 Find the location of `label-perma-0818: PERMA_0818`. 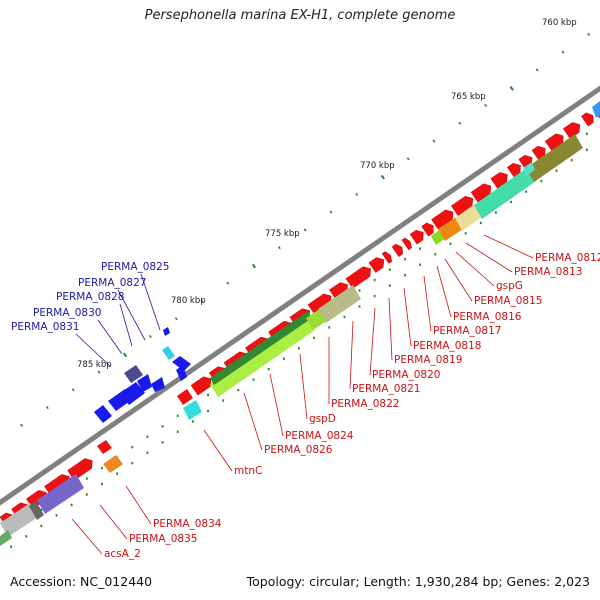

label-perma-0818: PERMA_0818 is located at coordinates (447, 346).